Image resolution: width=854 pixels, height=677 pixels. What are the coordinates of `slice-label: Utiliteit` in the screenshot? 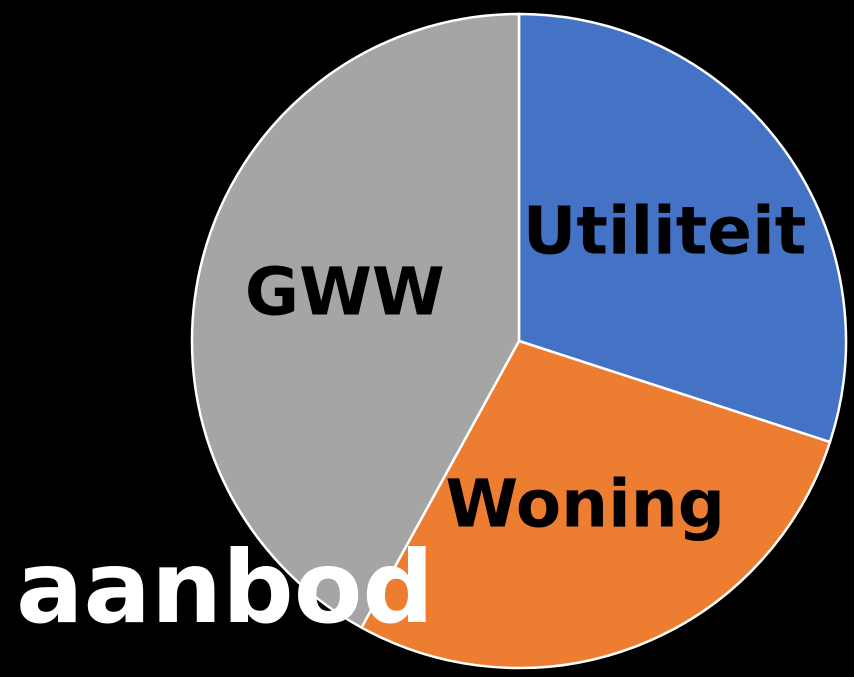 It's located at (665, 230).